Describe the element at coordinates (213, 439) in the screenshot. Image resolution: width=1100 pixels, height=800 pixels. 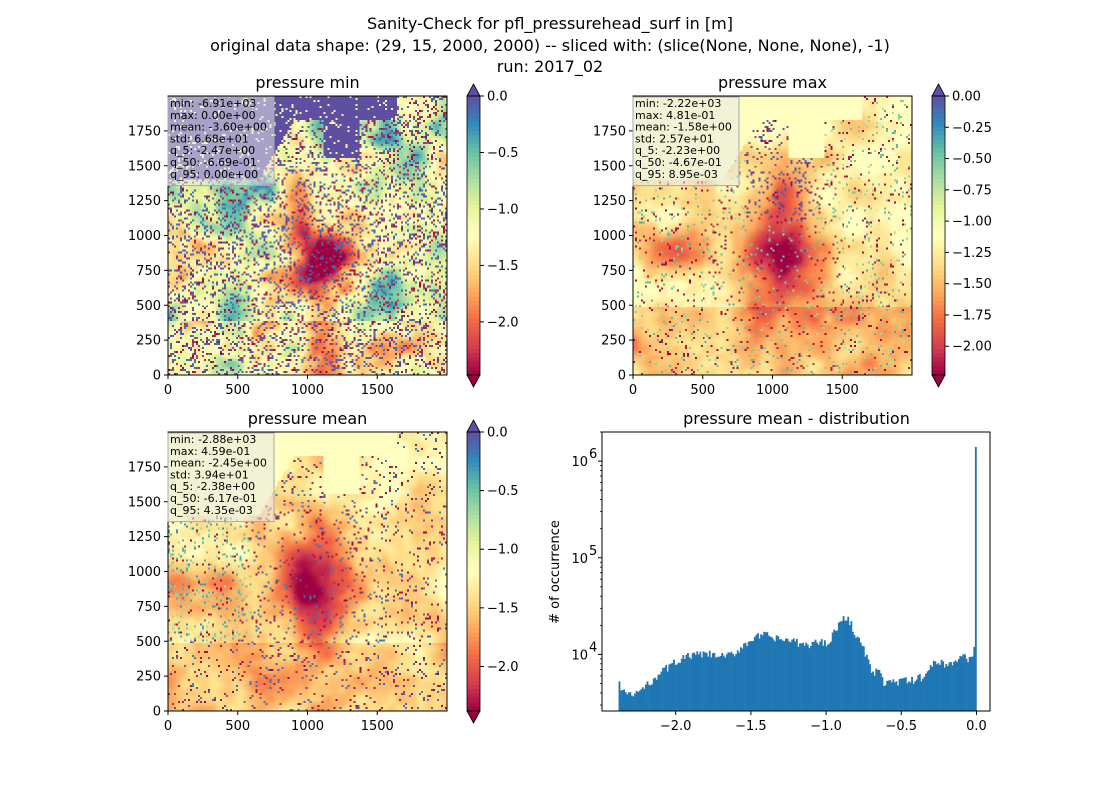
I see `stat-line: min: -2.88e+03` at that location.